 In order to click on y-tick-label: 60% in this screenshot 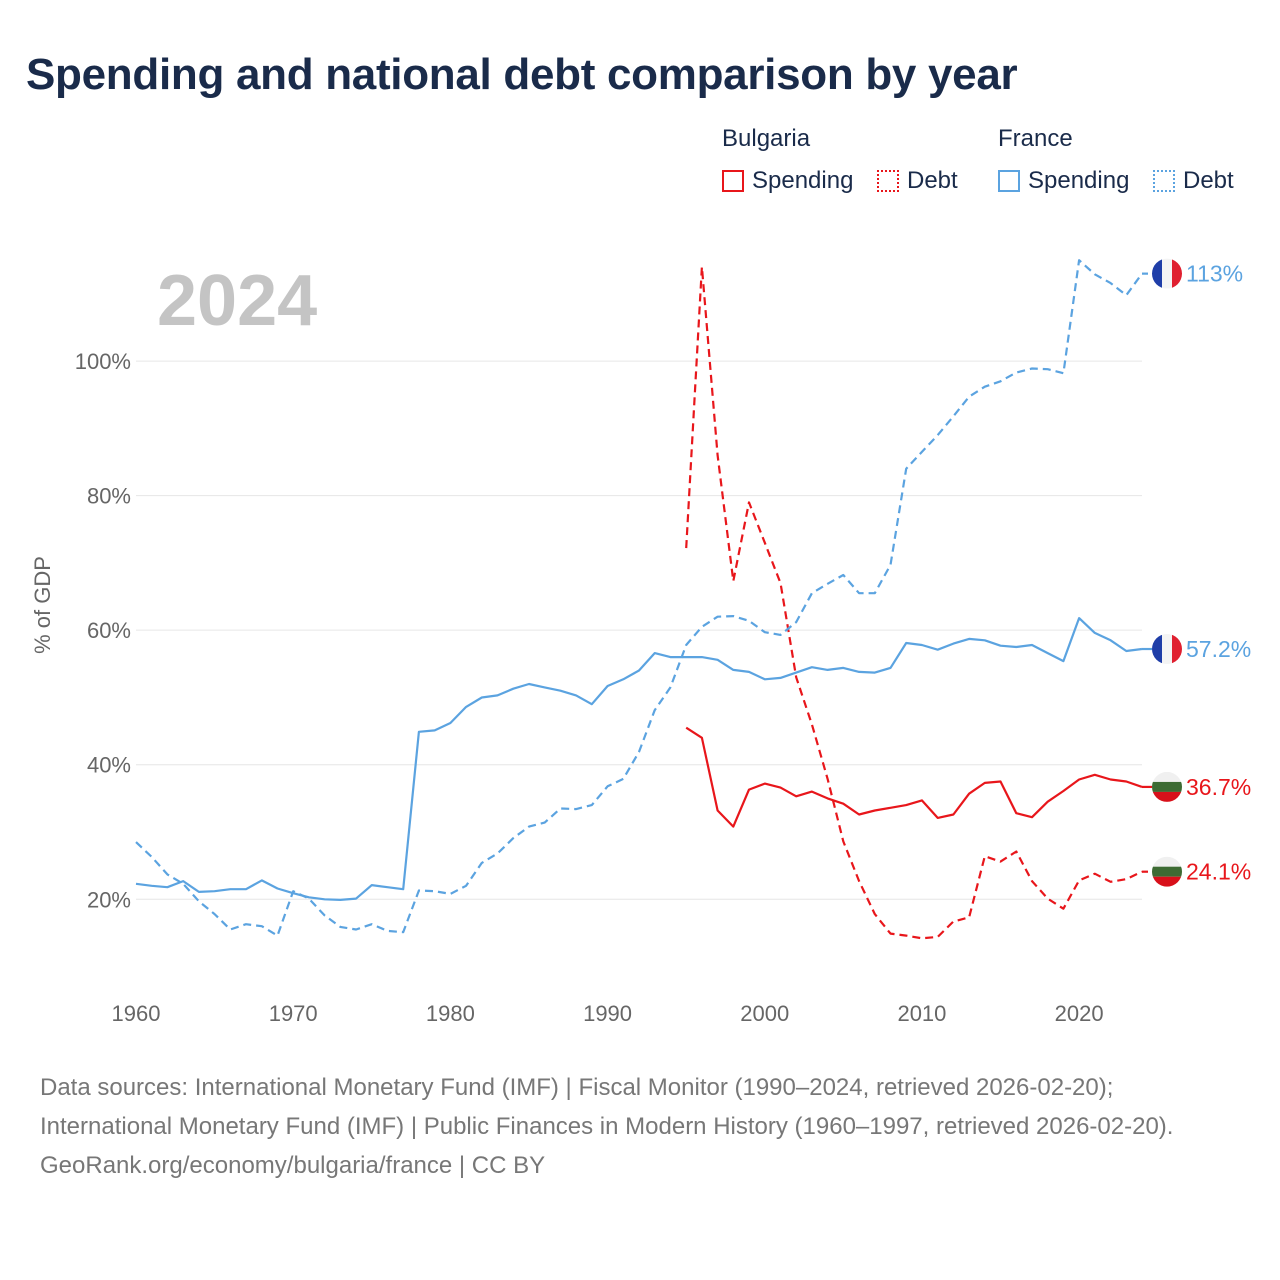, I will do `click(109, 630)`.